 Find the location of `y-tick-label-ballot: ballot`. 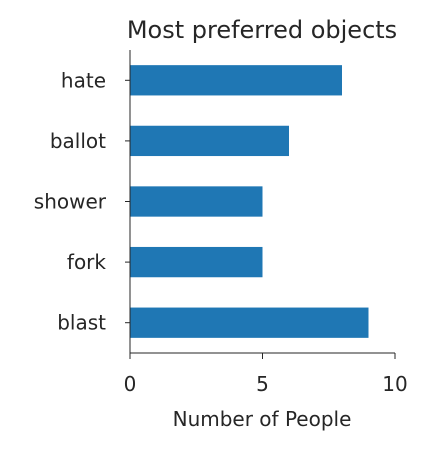

y-tick-label-ballot: ballot is located at coordinates (78, 141).